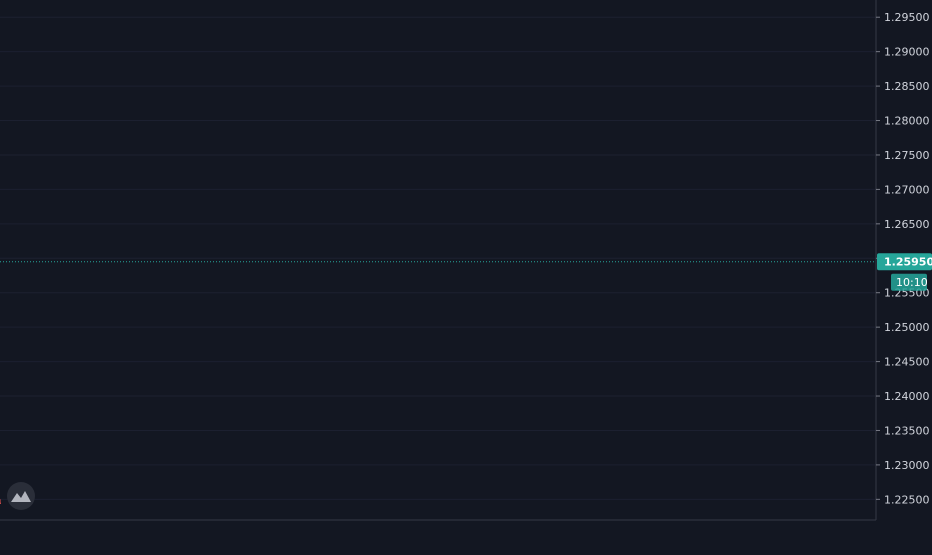 The image size is (932, 555). Describe the element at coordinates (907, 189) in the screenshot. I see `price-tick-label: 1.27000` at that location.